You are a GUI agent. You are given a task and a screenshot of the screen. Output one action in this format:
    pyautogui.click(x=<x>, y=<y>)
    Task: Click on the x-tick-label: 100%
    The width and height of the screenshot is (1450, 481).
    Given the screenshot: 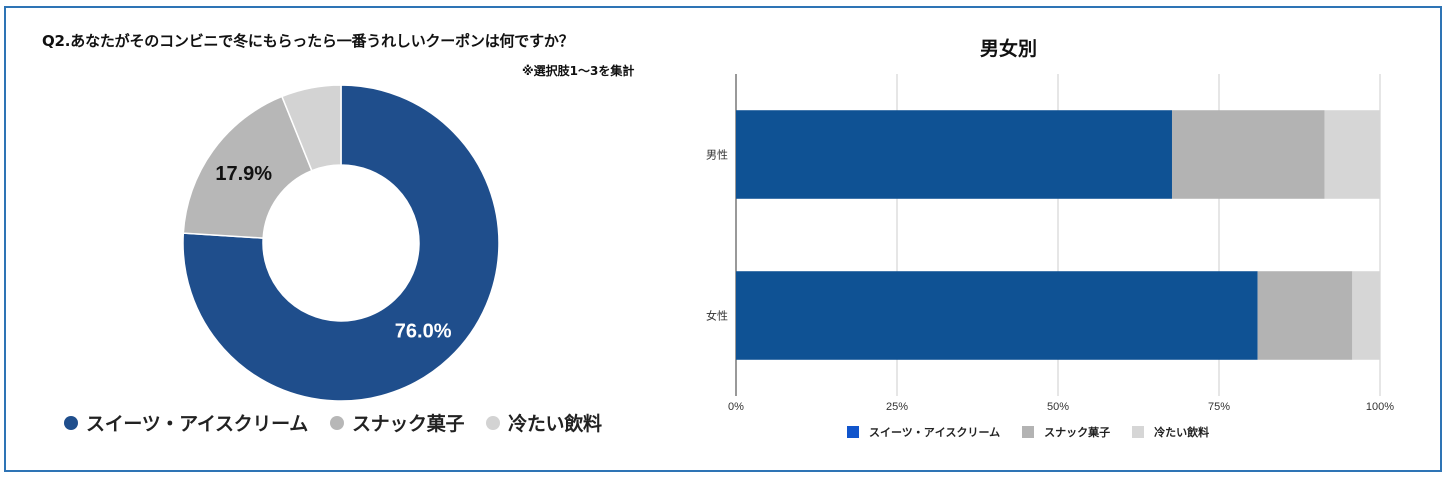 What is the action you would take?
    pyautogui.click(x=1380, y=407)
    